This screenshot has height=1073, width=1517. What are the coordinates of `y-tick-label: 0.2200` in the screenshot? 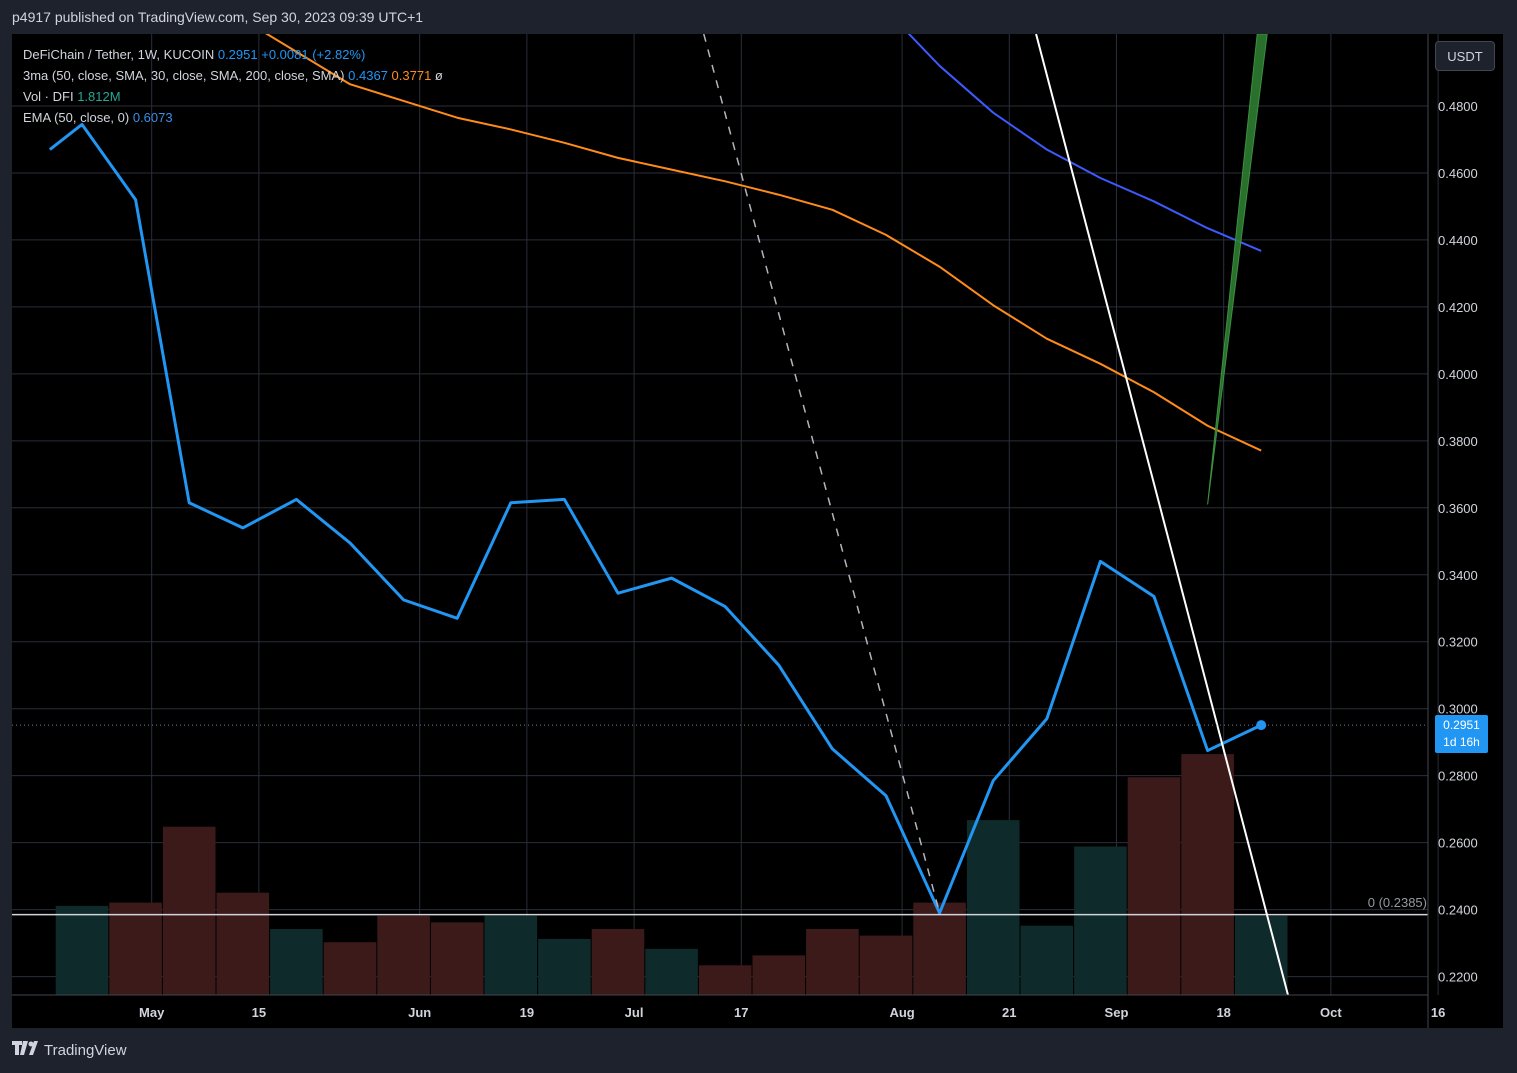 It's located at (1458, 977).